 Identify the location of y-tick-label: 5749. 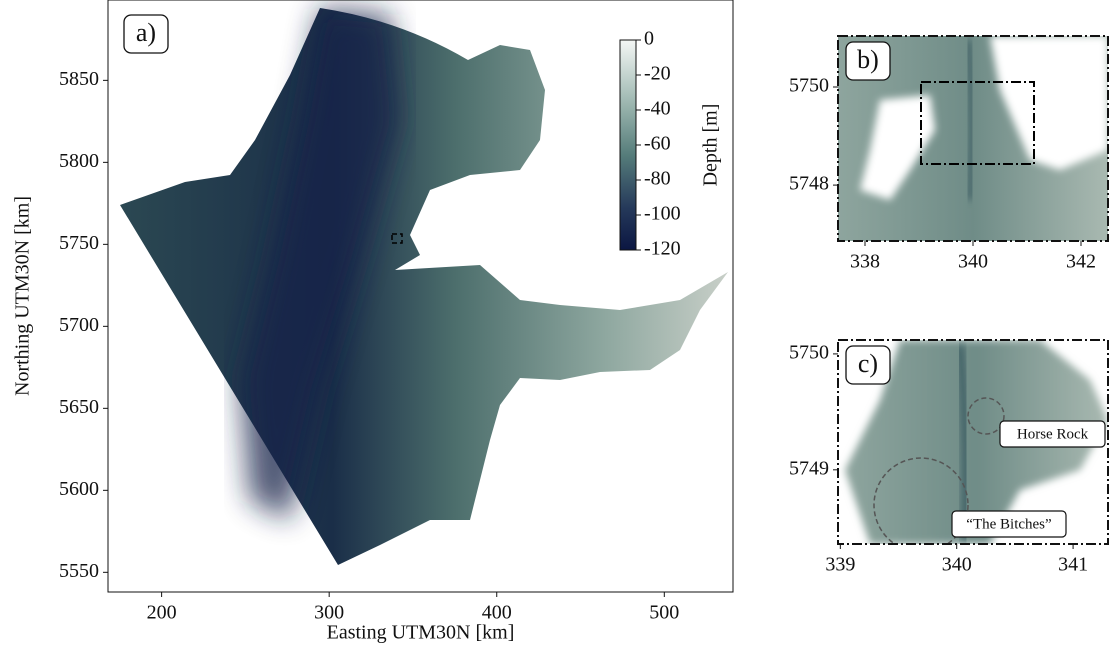
(809, 468).